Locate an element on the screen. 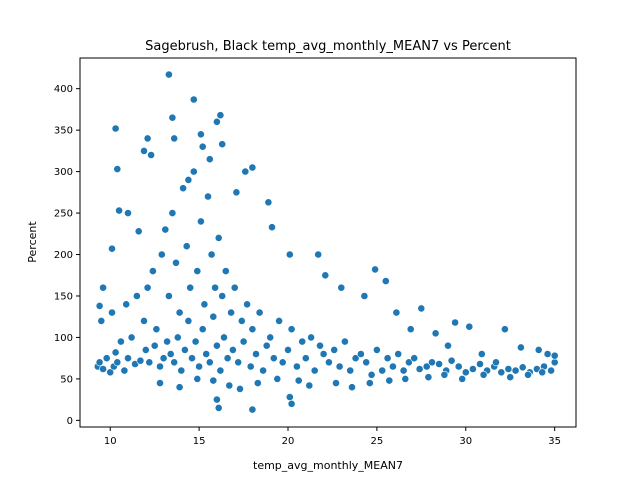 This screenshot has width=640, height=480. x-tick-label: 20 is located at coordinates (288, 441).